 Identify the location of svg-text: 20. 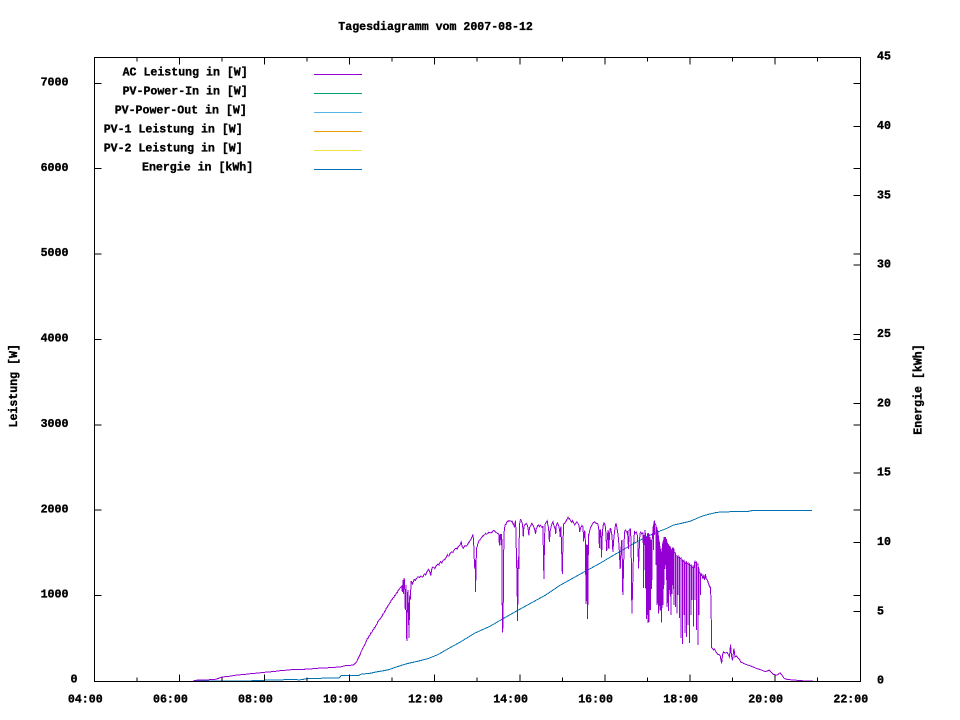
(884, 403).